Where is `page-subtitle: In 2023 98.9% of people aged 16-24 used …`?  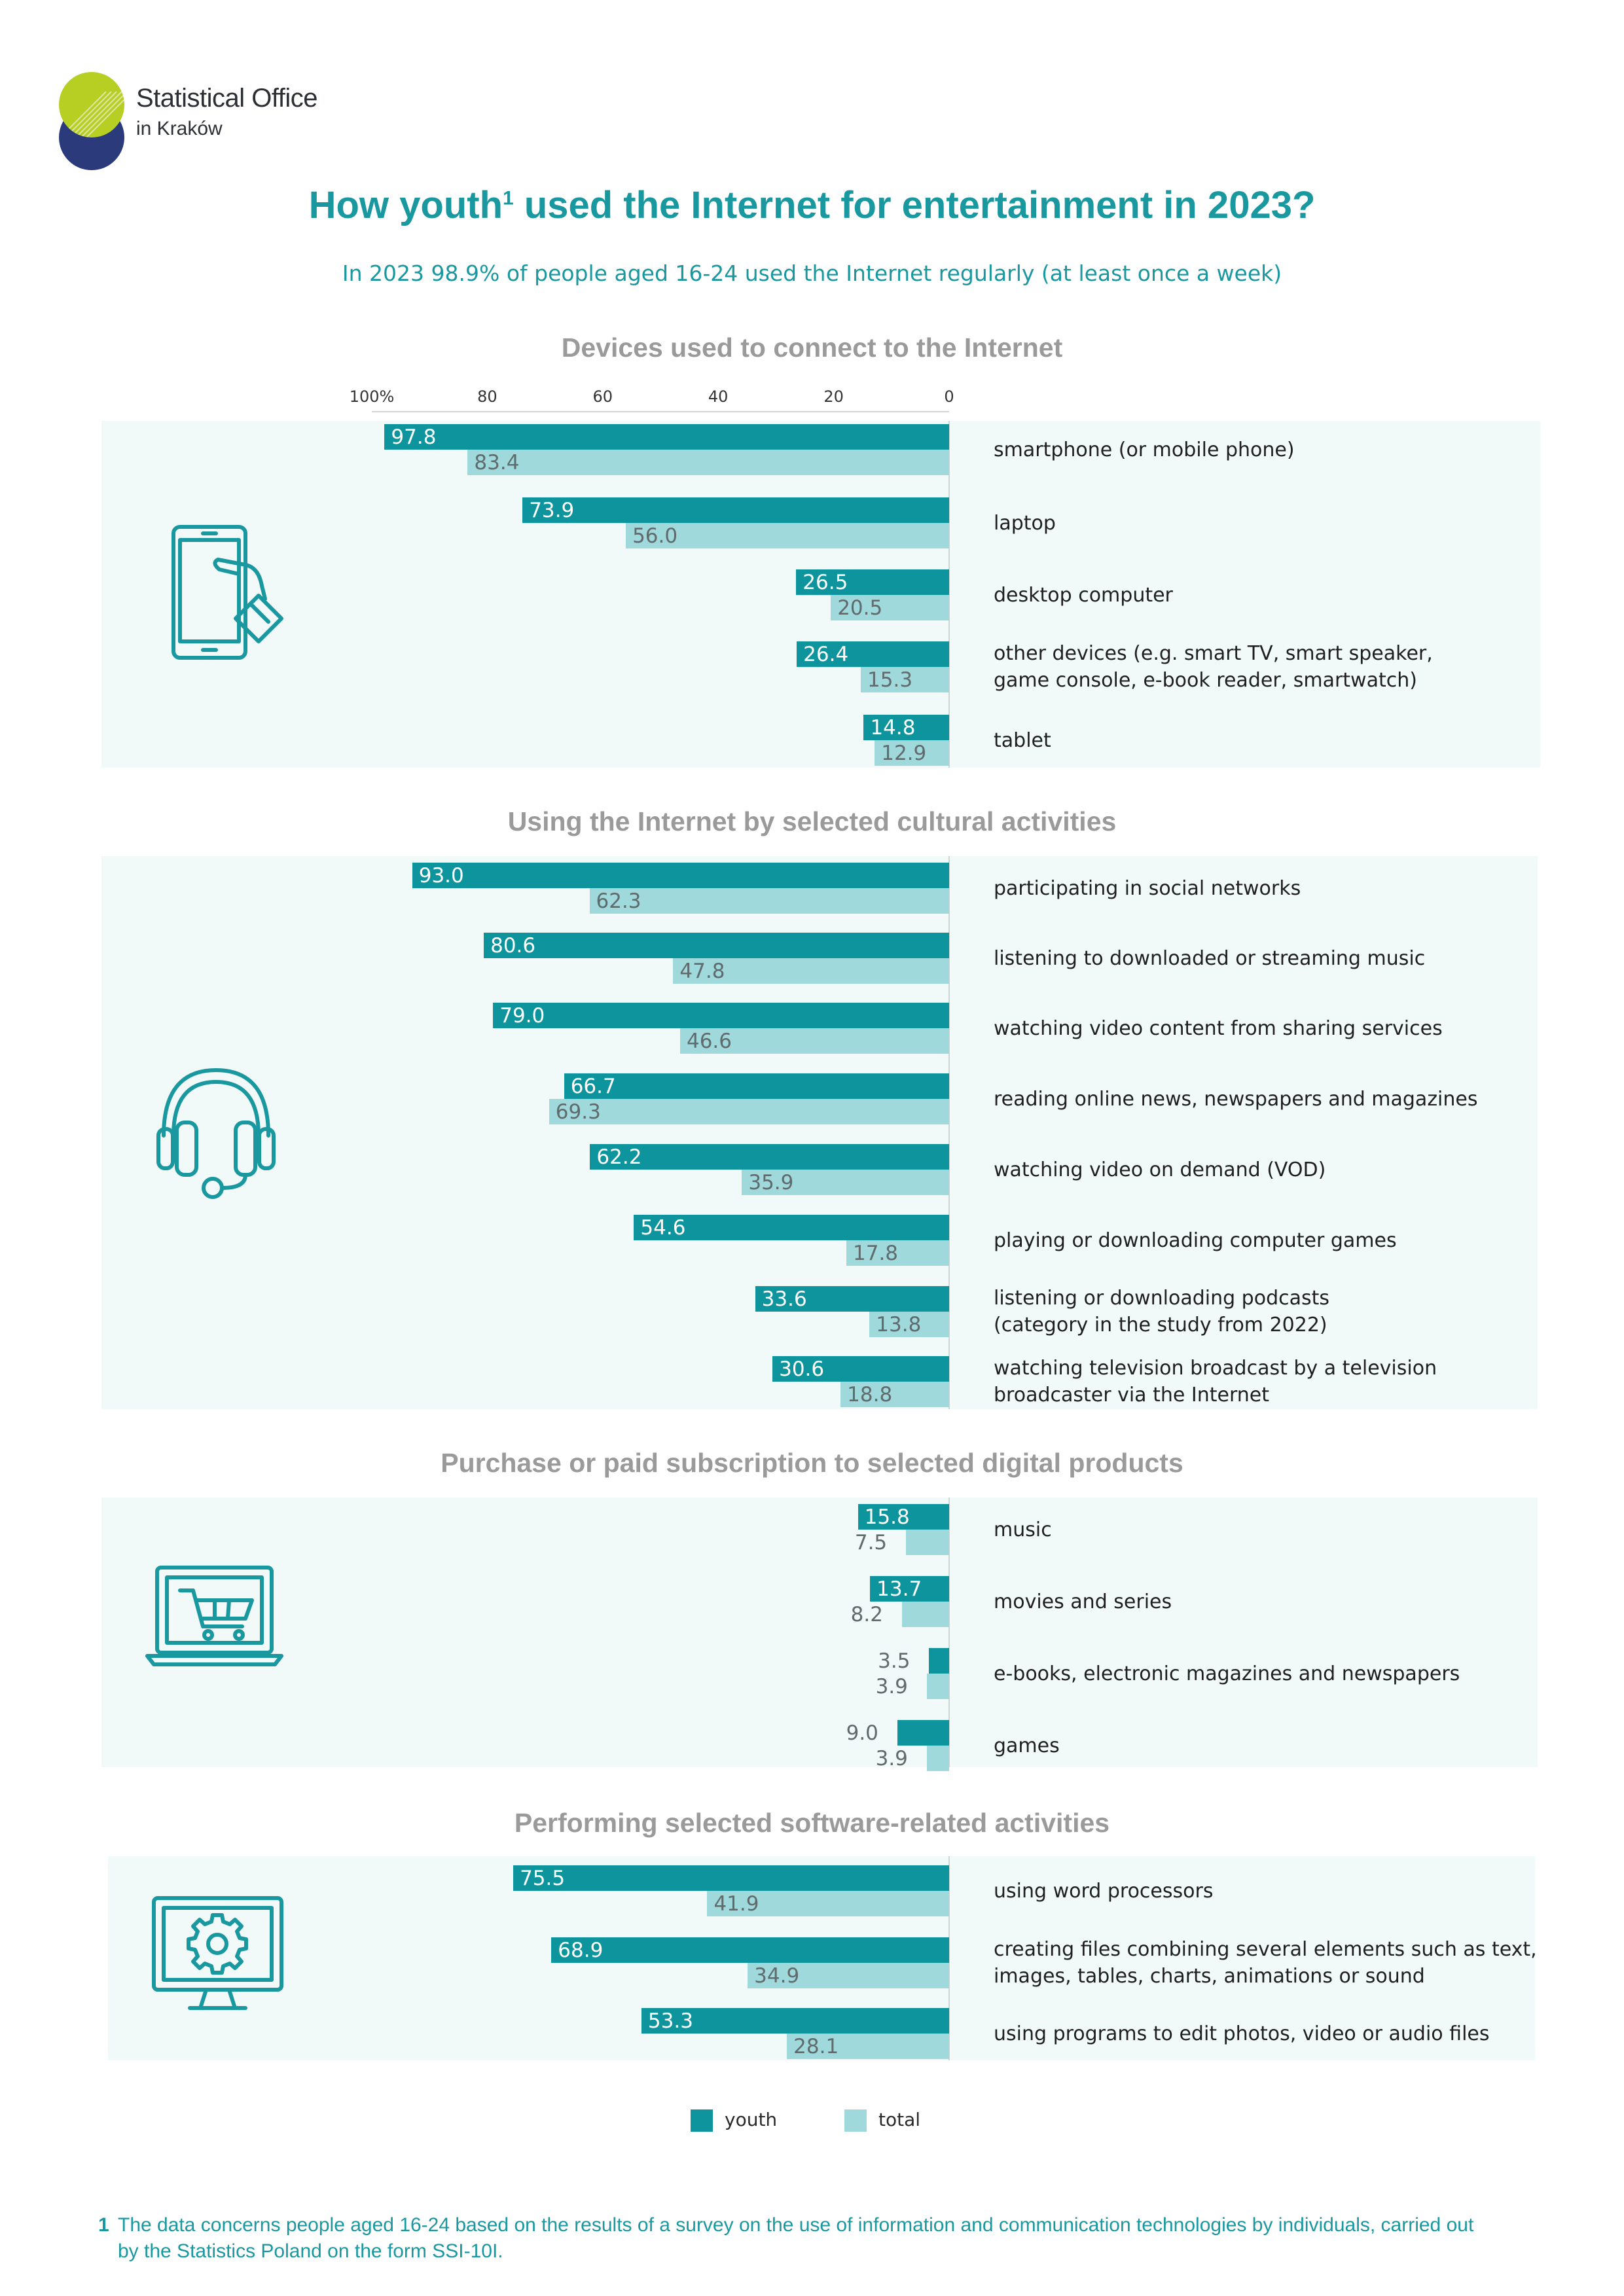 page-subtitle: In 2023 98.9% of people aged 16-24 used … is located at coordinates (812, 273).